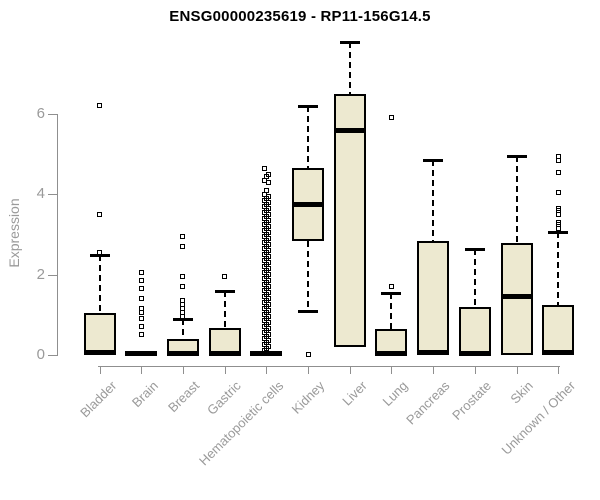 The height and width of the screenshot is (500, 600). I want to click on y-axis-line, so click(57, 234).